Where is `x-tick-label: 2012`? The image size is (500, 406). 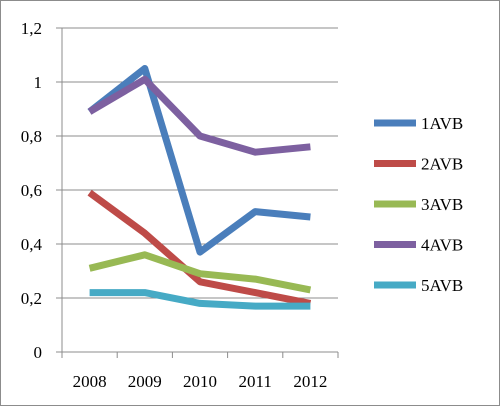
x-tick-label: 2012 is located at coordinates (310, 381).